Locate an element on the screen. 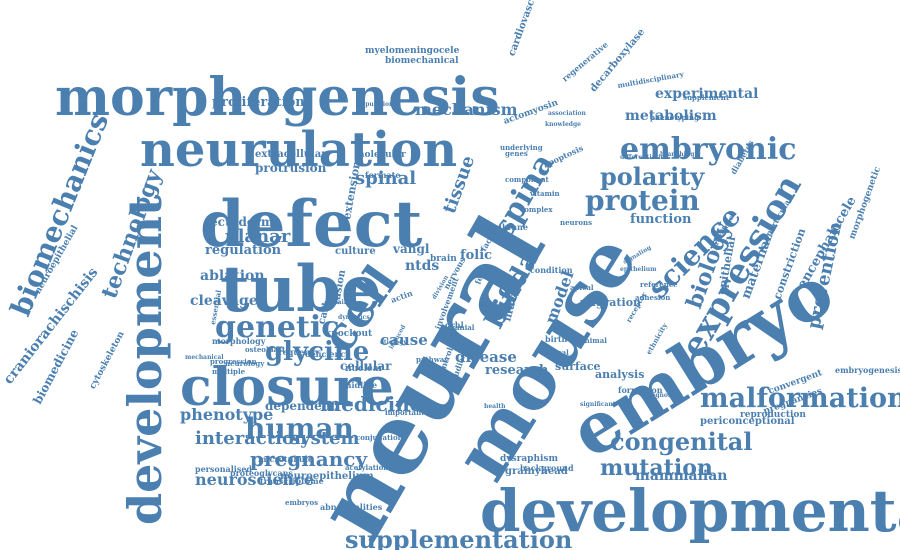  word-cellular: cellular is located at coordinates (366, 366).